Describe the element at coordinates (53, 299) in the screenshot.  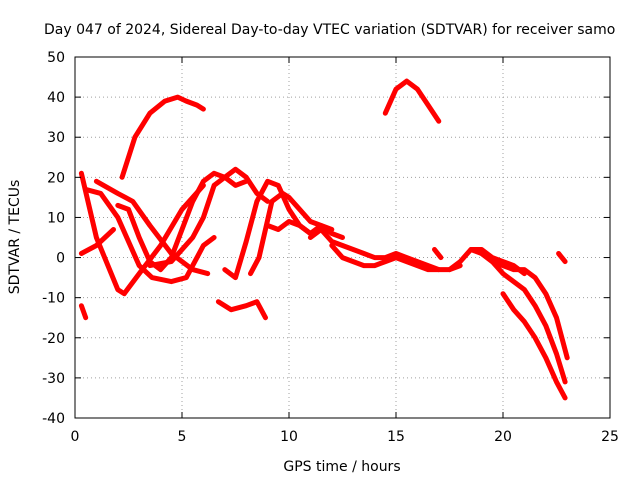
I see `y-tick-label: -10` at that location.